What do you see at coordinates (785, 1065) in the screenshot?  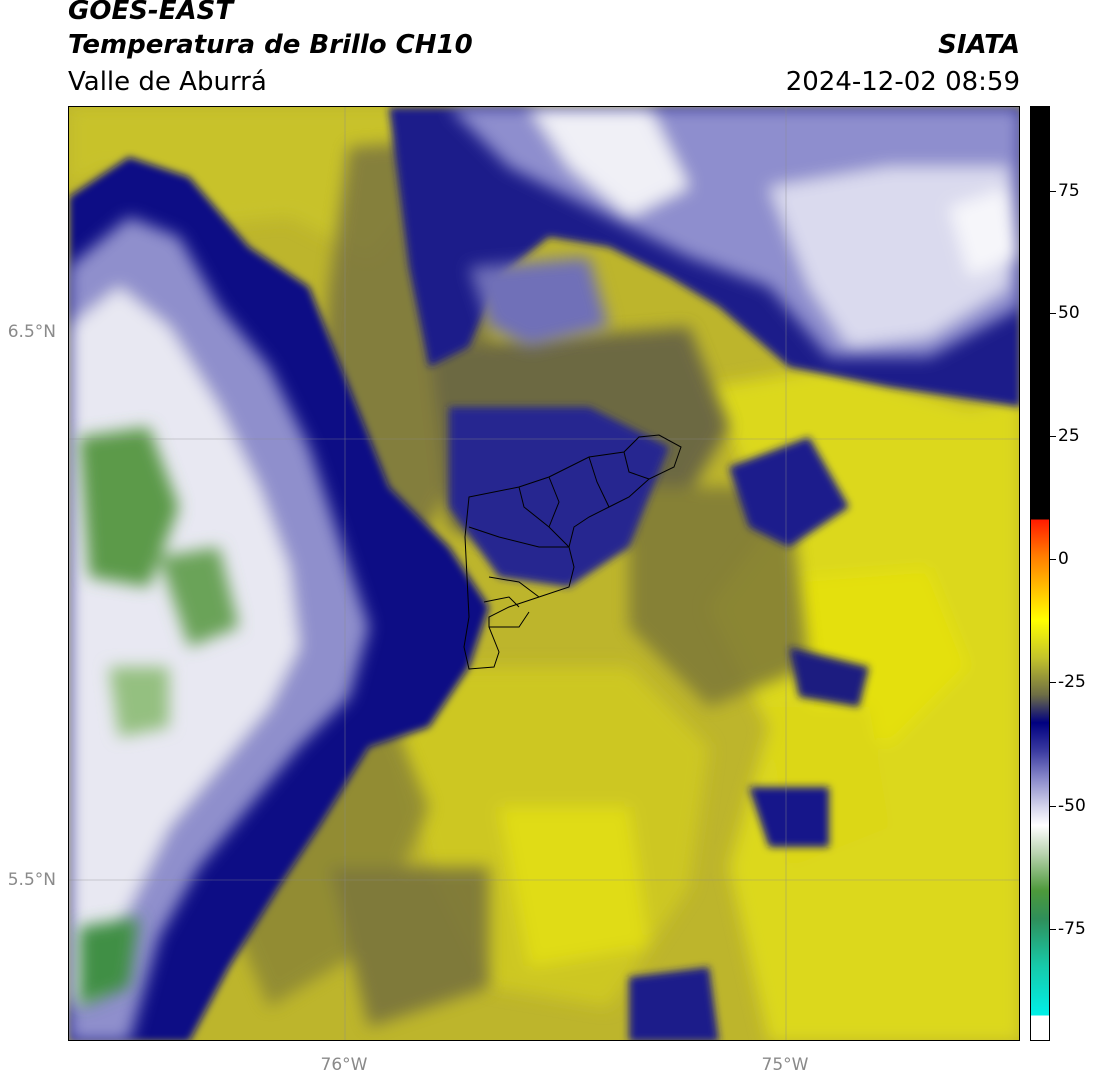 I see `longitude-label: 75°W` at bounding box center [785, 1065].